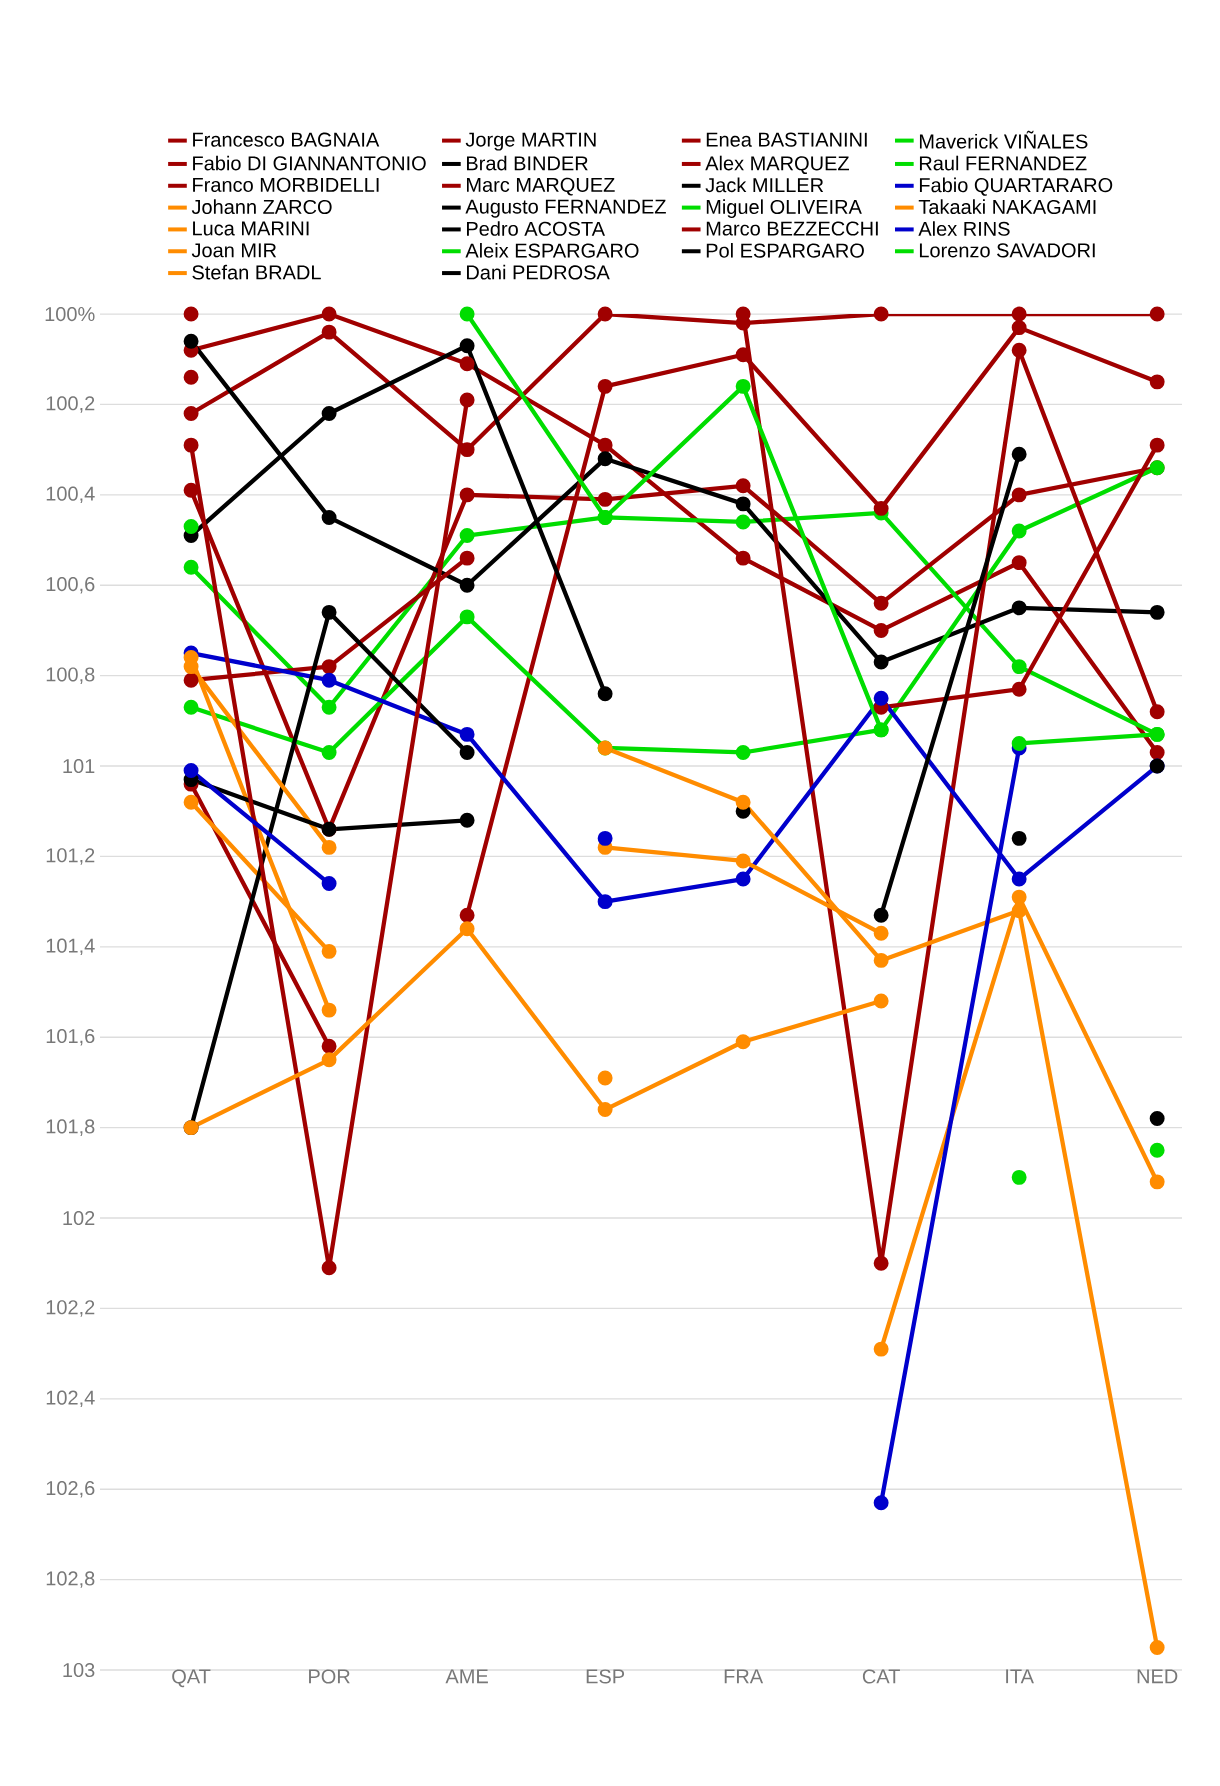  What do you see at coordinates (565, 208) in the screenshot?
I see `legend-label: Augusto FERNANDEZ` at bounding box center [565, 208].